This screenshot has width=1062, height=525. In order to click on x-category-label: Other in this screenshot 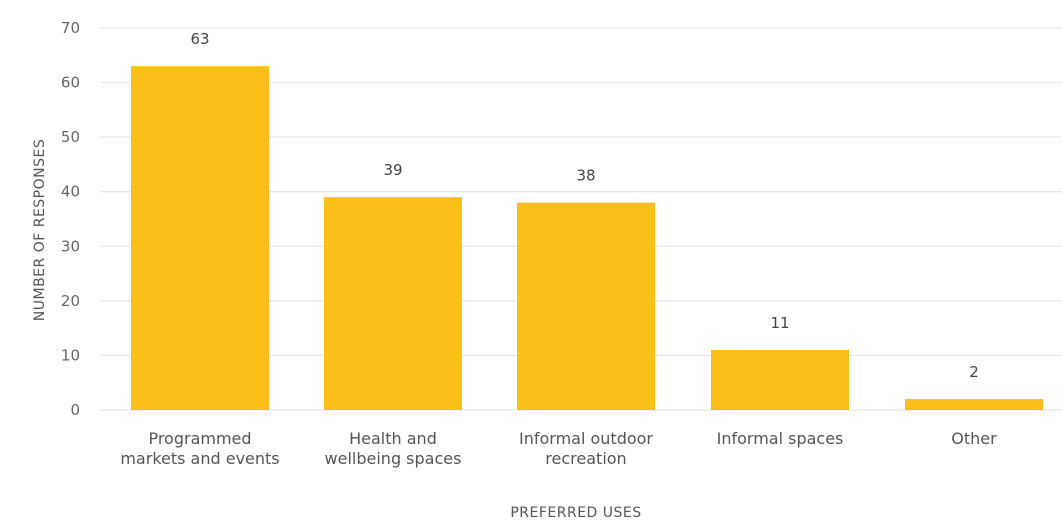, I will do `click(974, 438)`.